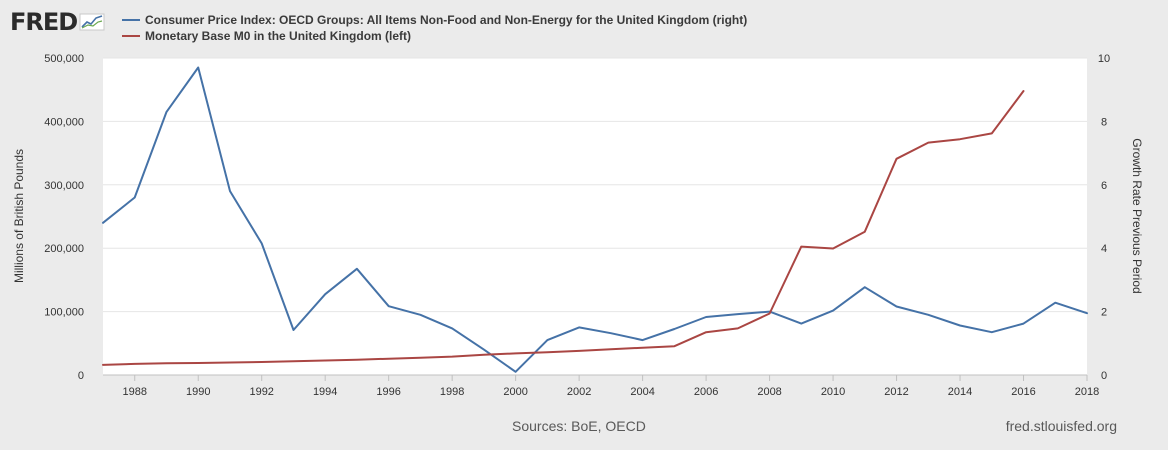 The height and width of the screenshot is (450, 1168). I want to click on left-axis-ticks: 0 100,000 200,000 300,000 400,000 500,000, so click(64, 217).